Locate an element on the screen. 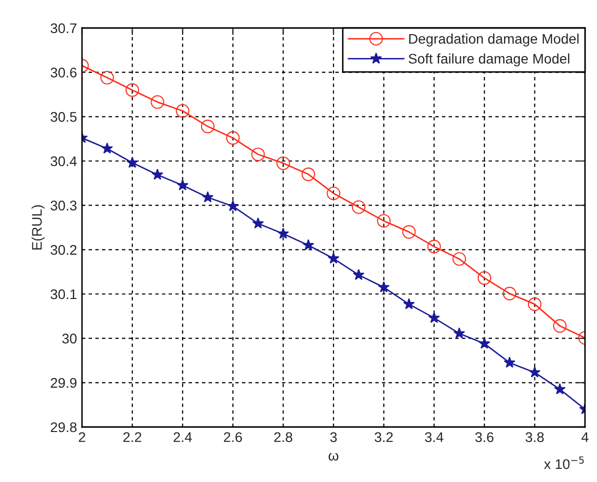 The width and height of the screenshot is (597, 482). x-tick-label: 2.4 is located at coordinates (183, 437).